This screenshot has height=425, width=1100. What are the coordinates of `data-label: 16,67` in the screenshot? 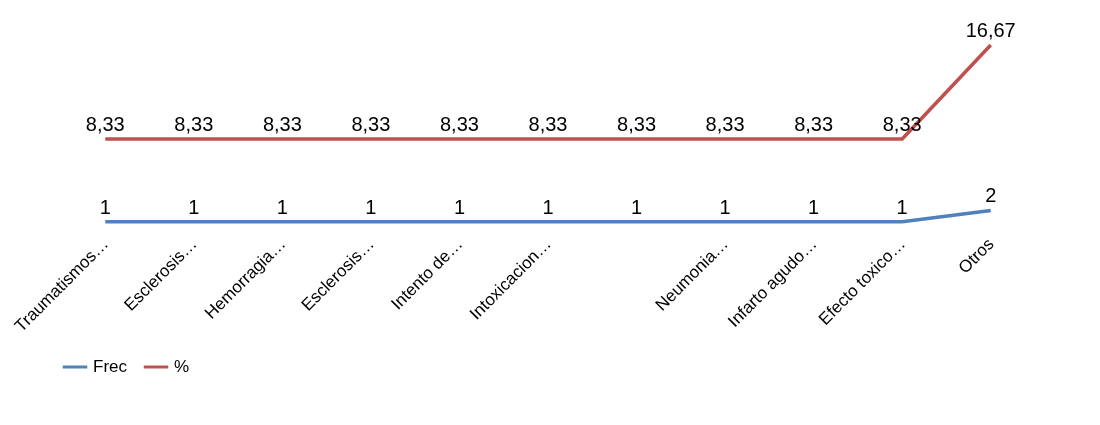 It's located at (990, 30).